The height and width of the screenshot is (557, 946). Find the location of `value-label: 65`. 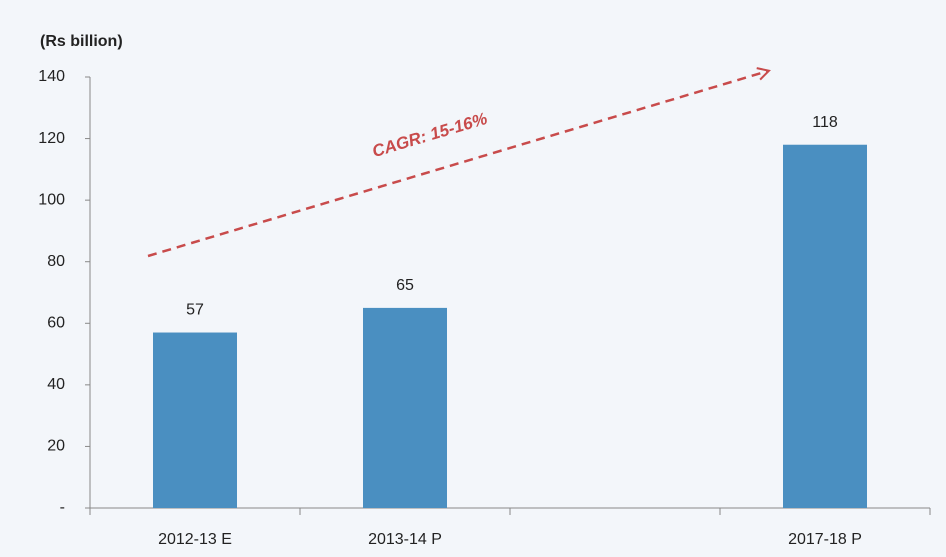

value-label: 65 is located at coordinates (405, 285).